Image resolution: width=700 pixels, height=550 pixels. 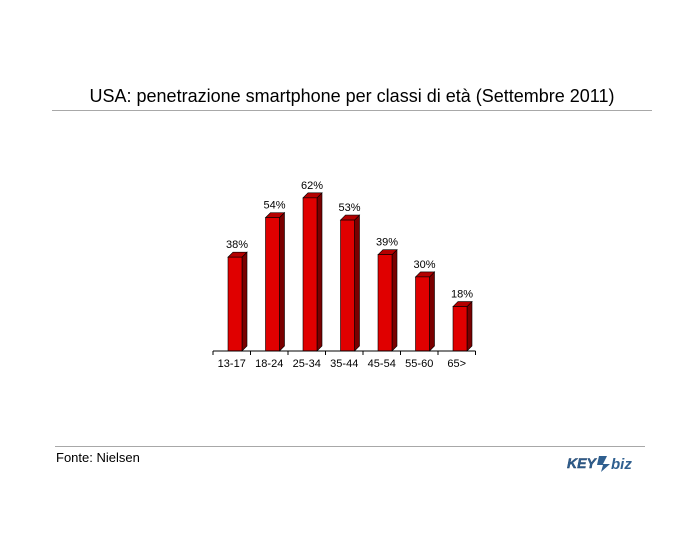 I want to click on footer-divider, so click(x=350, y=446).